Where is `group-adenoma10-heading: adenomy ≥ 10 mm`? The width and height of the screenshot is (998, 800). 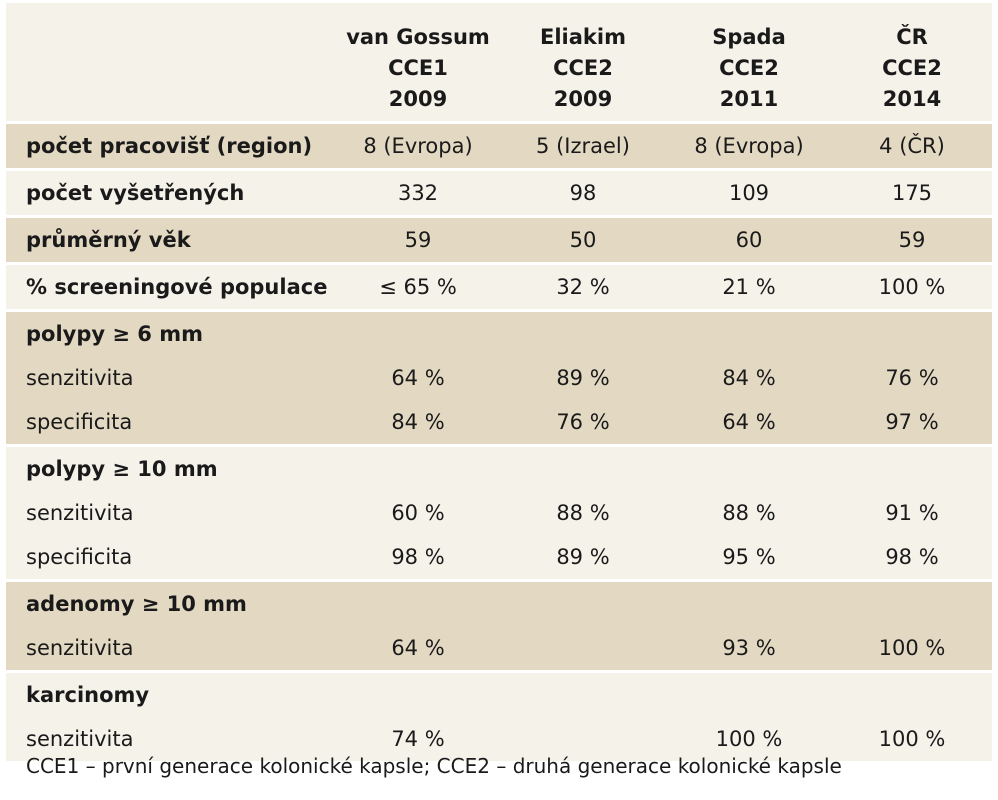
group-adenoma10-heading: adenomy ≥ 10 mm is located at coordinates (499, 602).